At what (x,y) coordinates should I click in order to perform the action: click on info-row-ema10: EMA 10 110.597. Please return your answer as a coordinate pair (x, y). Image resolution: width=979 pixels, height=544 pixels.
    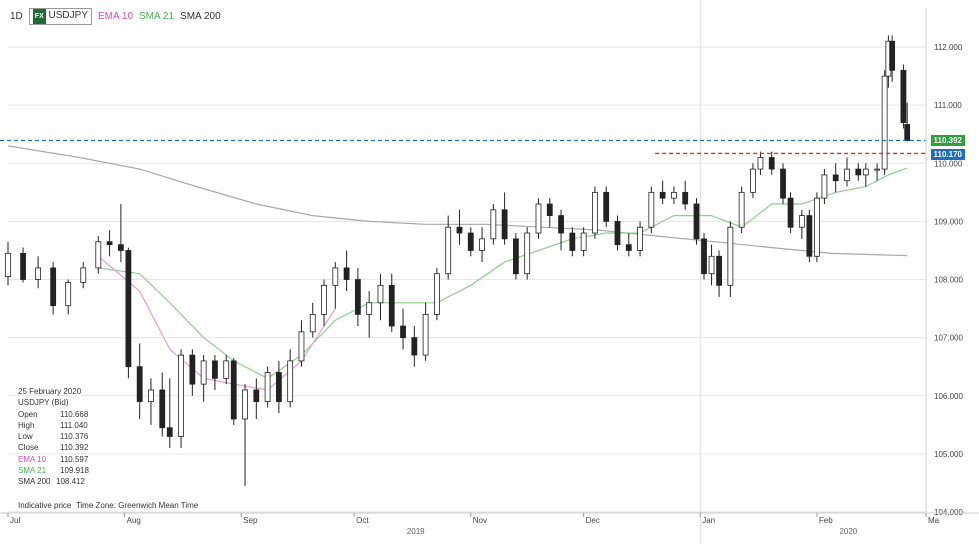
    Looking at the image, I should click on (53, 459).